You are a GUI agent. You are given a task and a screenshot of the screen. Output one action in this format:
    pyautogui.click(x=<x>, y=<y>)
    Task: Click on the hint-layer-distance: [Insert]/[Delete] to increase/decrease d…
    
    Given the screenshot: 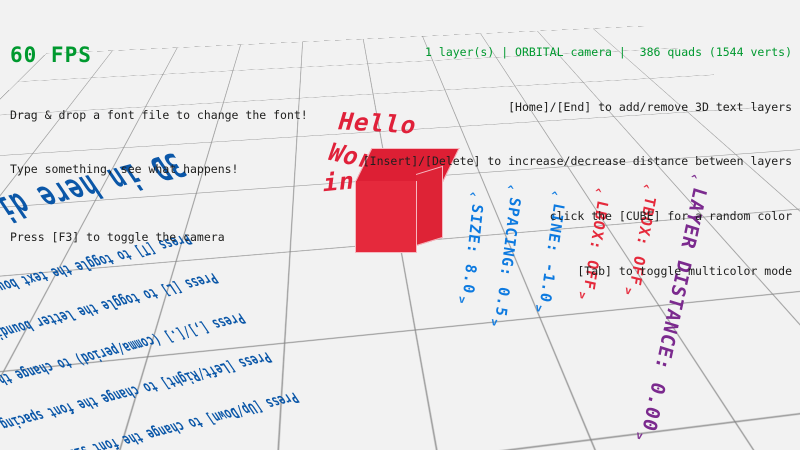 What is the action you would take?
    pyautogui.click(x=577, y=161)
    